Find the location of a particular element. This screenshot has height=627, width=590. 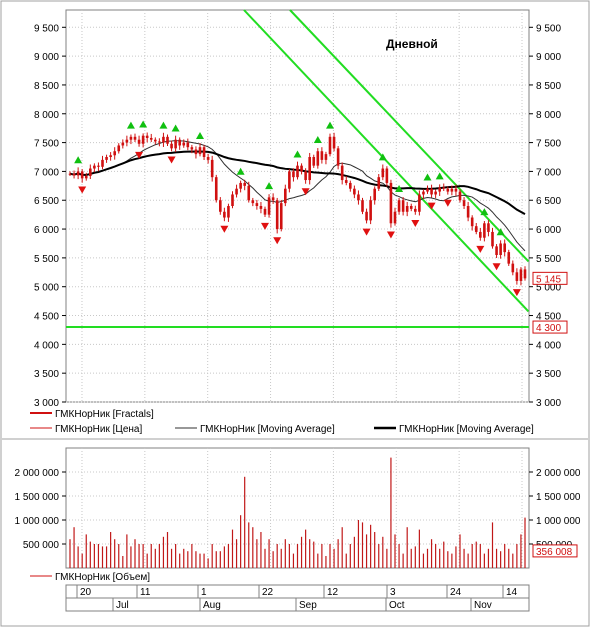

volume-tick-label-left: 1 000 000 is located at coordinates (37, 521).